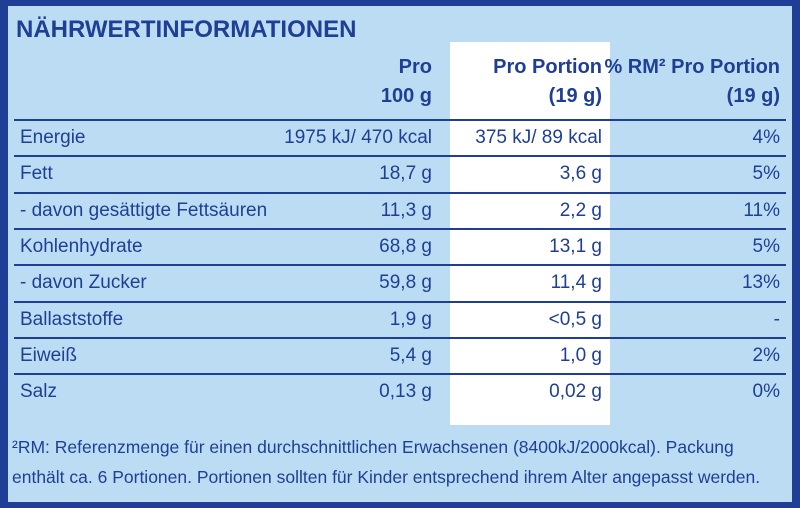 This screenshot has width=800, height=508. What do you see at coordinates (692, 67) in the screenshot?
I see `column-header: % RM² Pro Portion` at bounding box center [692, 67].